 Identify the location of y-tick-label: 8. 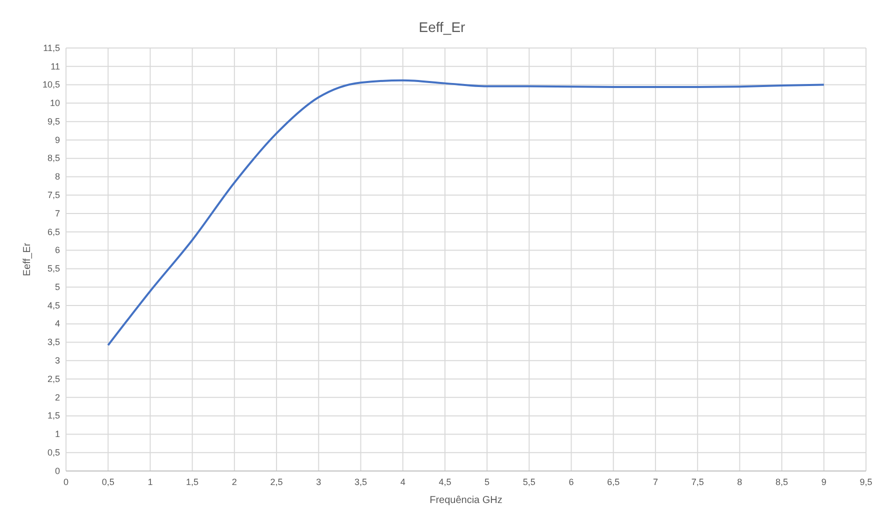
(57, 177).